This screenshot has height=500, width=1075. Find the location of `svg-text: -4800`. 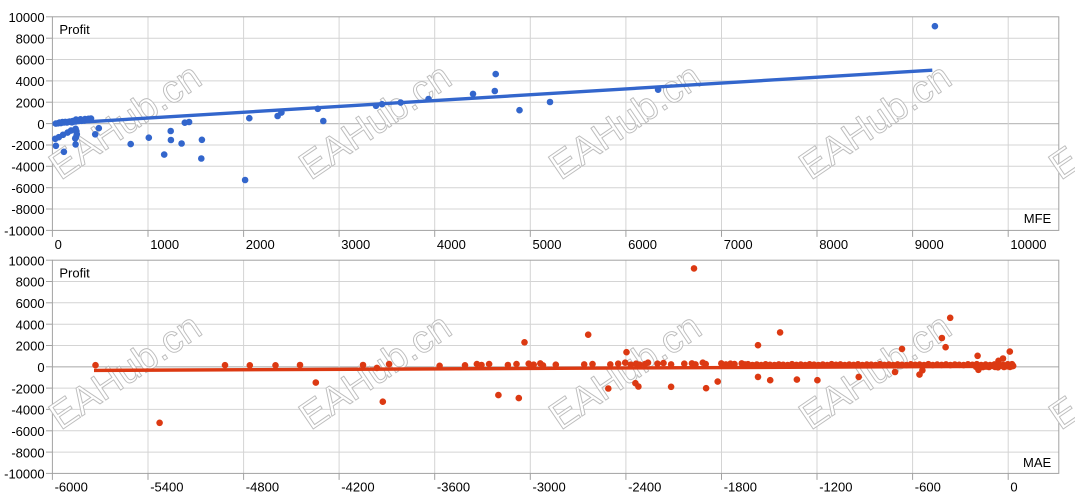

svg-text: -4800 is located at coordinates (262, 487).